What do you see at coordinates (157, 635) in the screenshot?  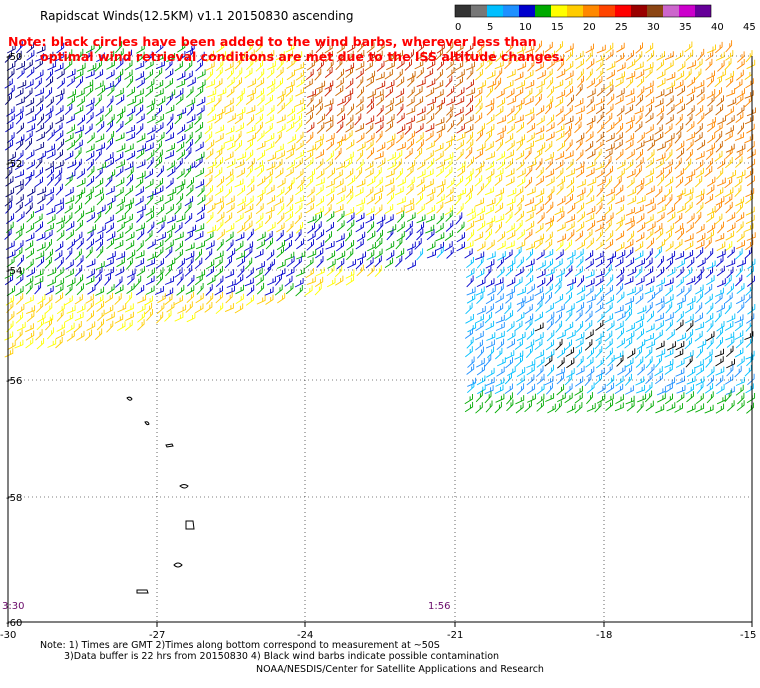 I see `longitude-tick-label: -27` at bounding box center [157, 635].